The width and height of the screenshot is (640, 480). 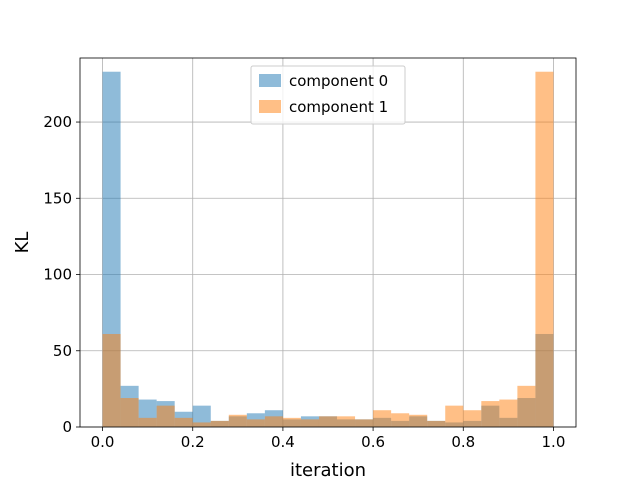 What do you see at coordinates (57, 198) in the screenshot?
I see `y-tick-label-3: 150` at bounding box center [57, 198].